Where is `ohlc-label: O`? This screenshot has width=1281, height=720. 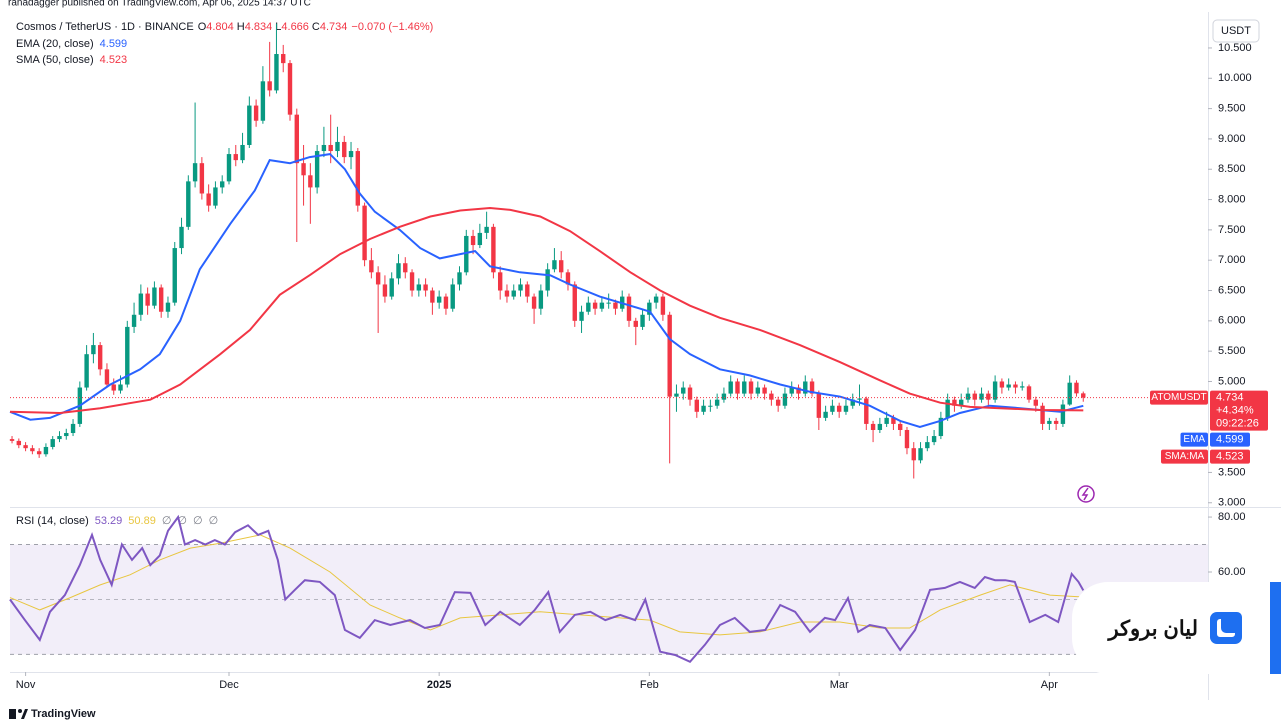 ohlc-label: O is located at coordinates (202, 27).